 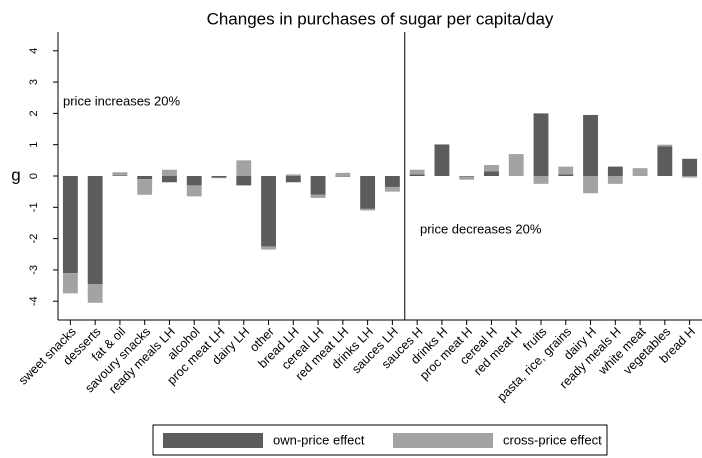 I want to click on legend-label: own-price effect, so click(x=319, y=439).